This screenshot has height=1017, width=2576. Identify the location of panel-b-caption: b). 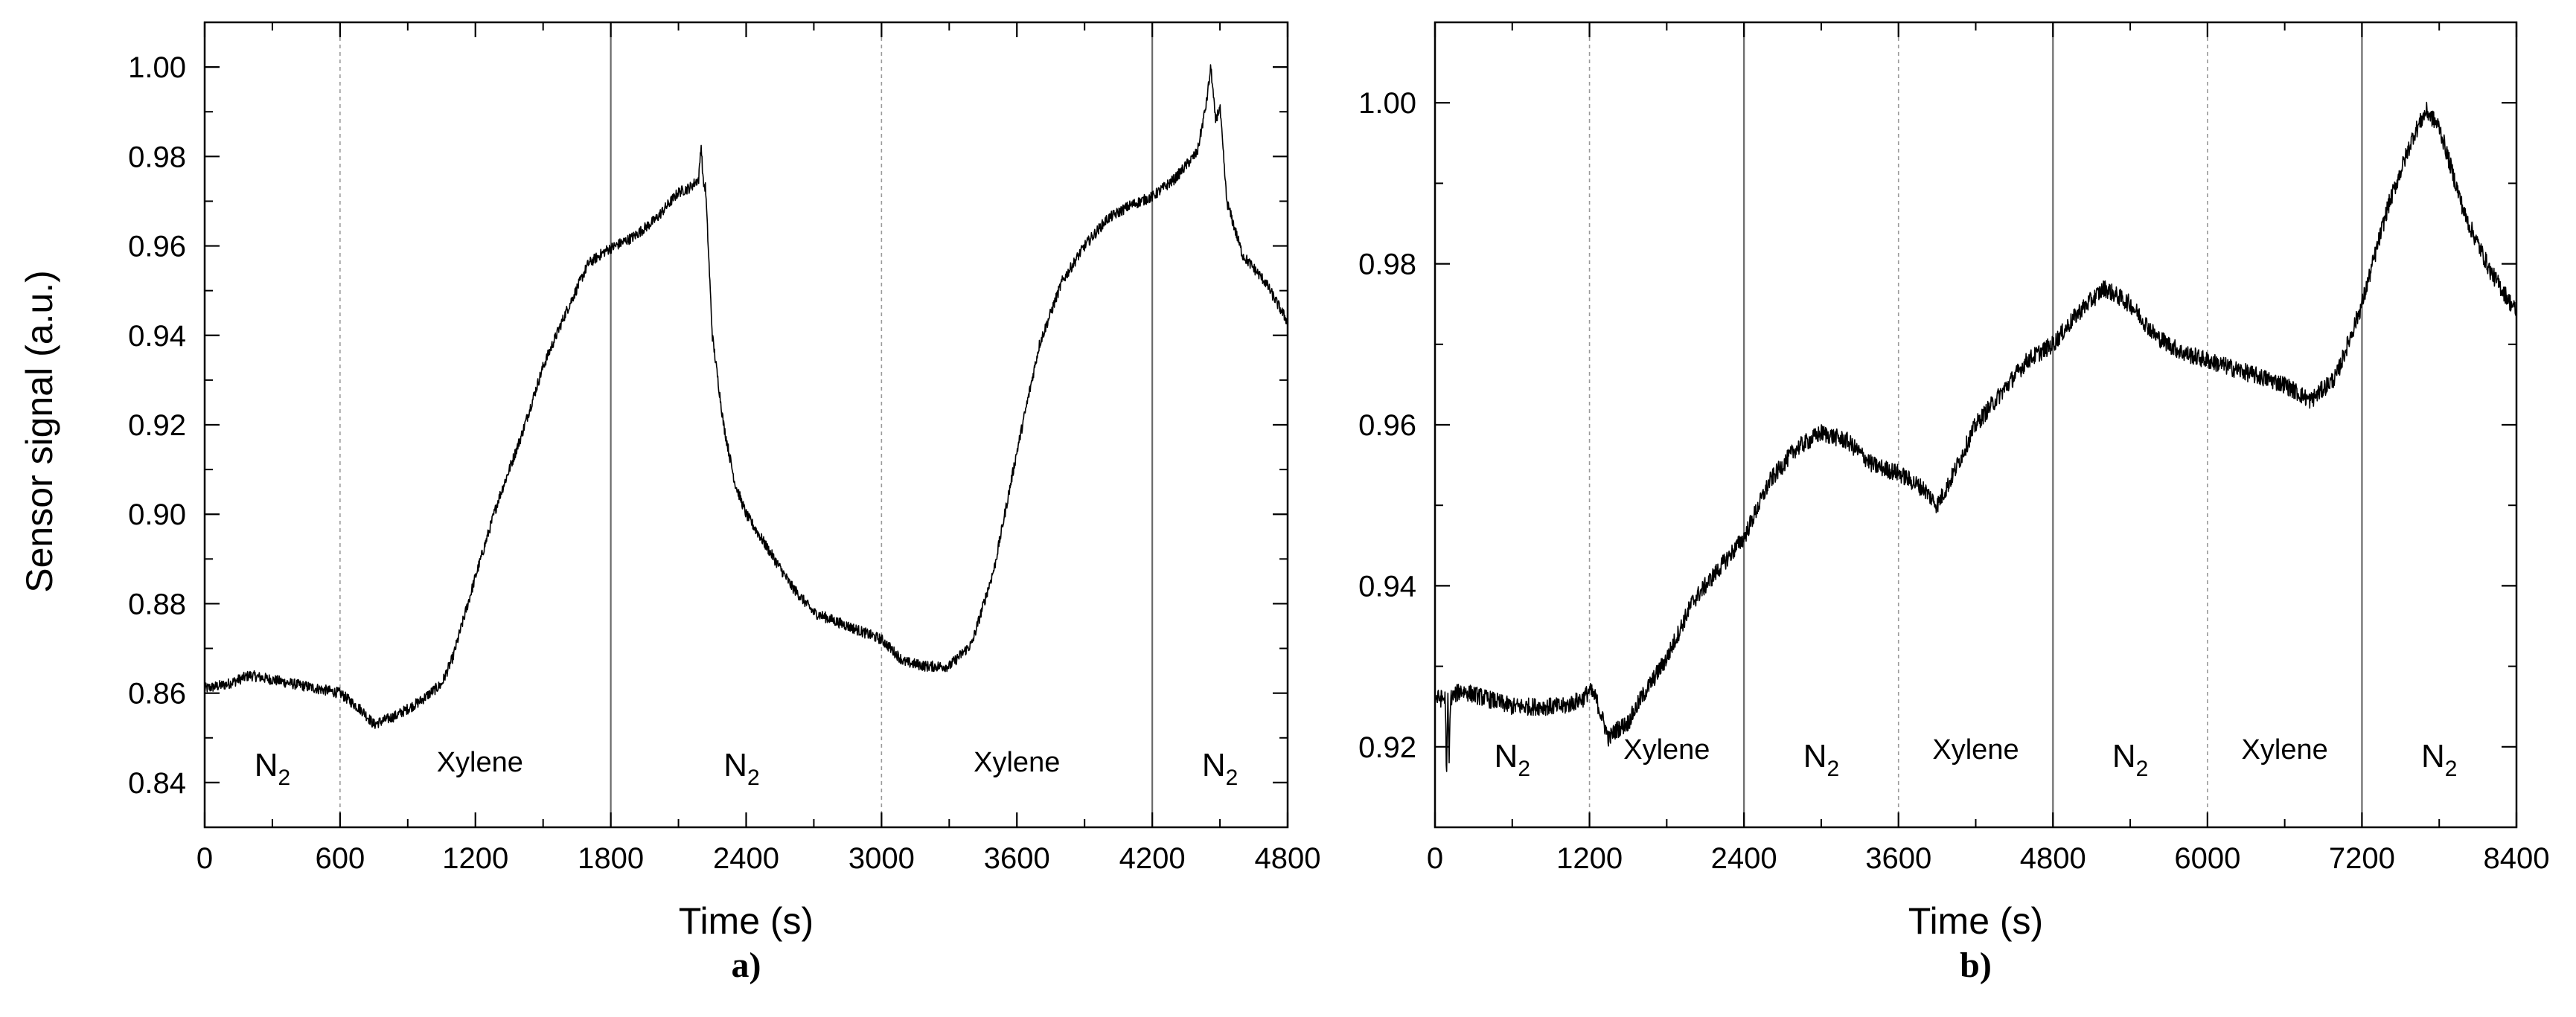
(1976, 965).